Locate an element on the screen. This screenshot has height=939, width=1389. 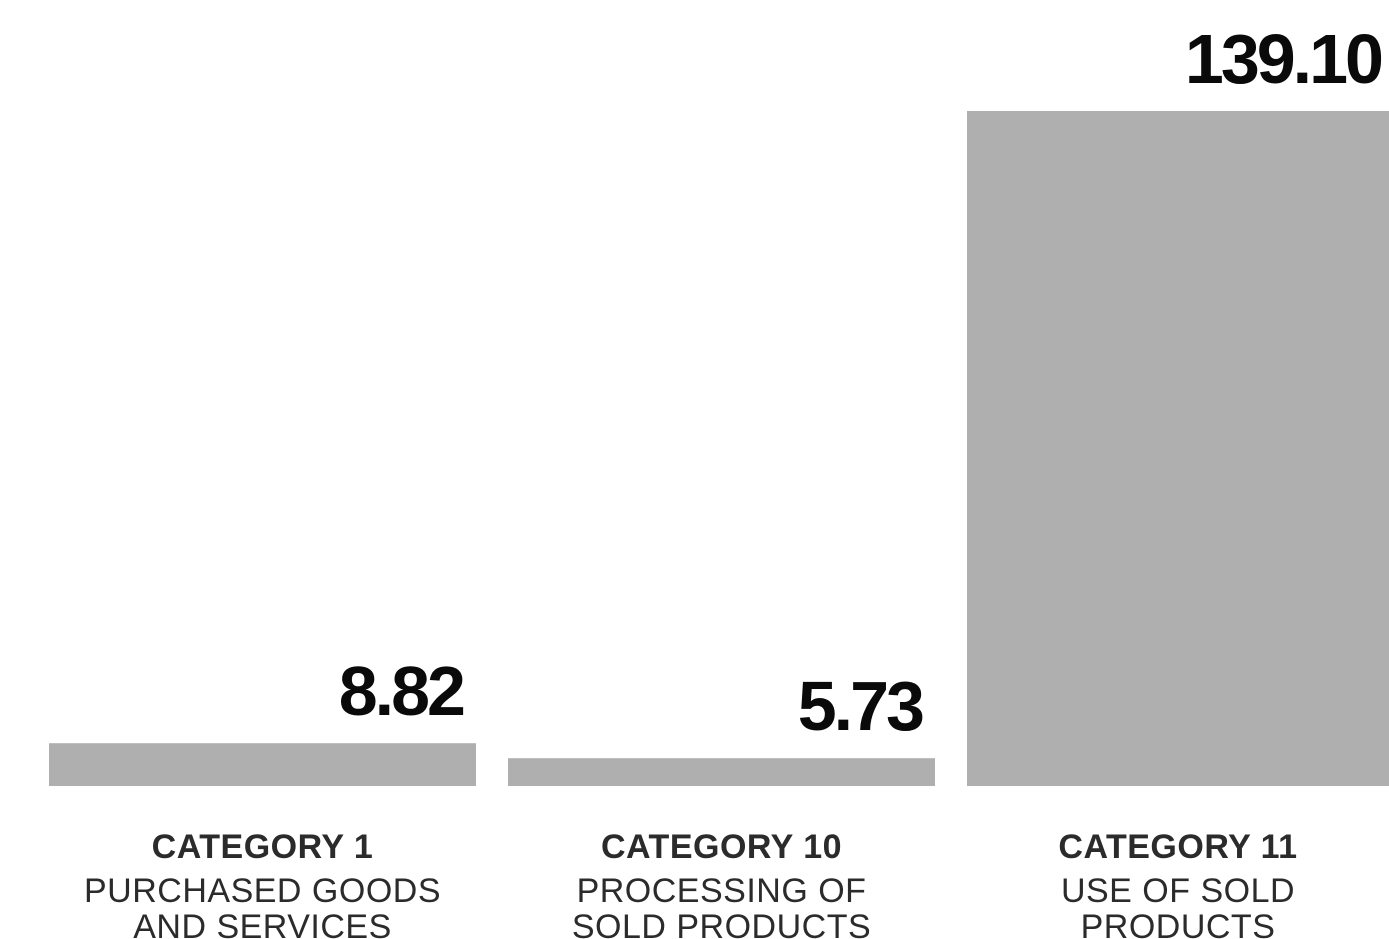
category-description-2-line-1: PROCESSING OF is located at coordinates (722, 891).